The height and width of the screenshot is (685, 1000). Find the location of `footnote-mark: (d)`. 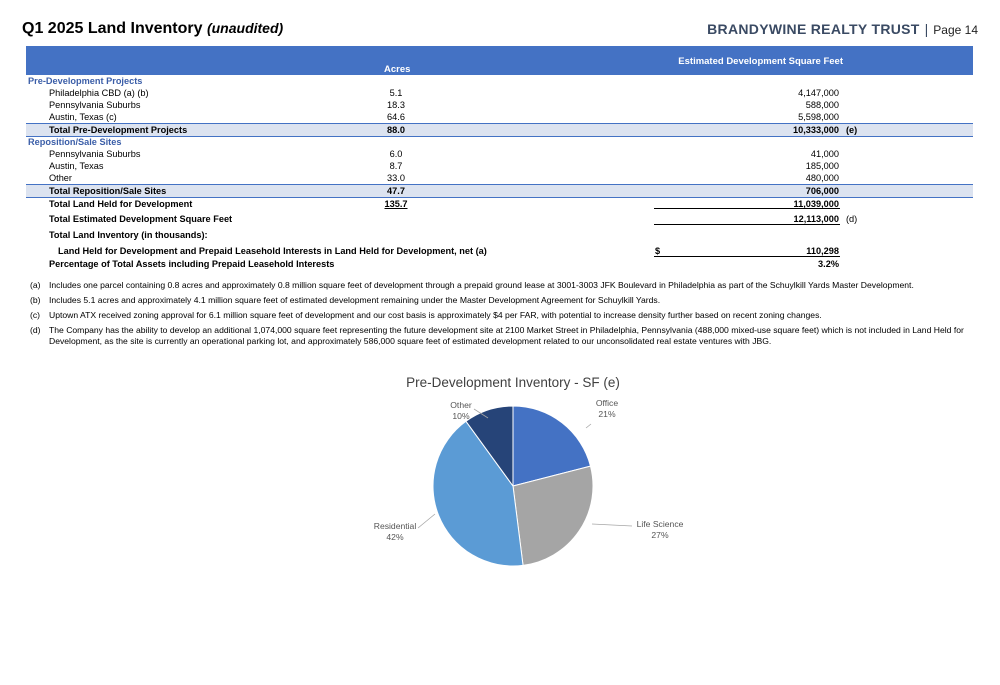

footnote-mark: (d) is located at coordinates (35, 330).